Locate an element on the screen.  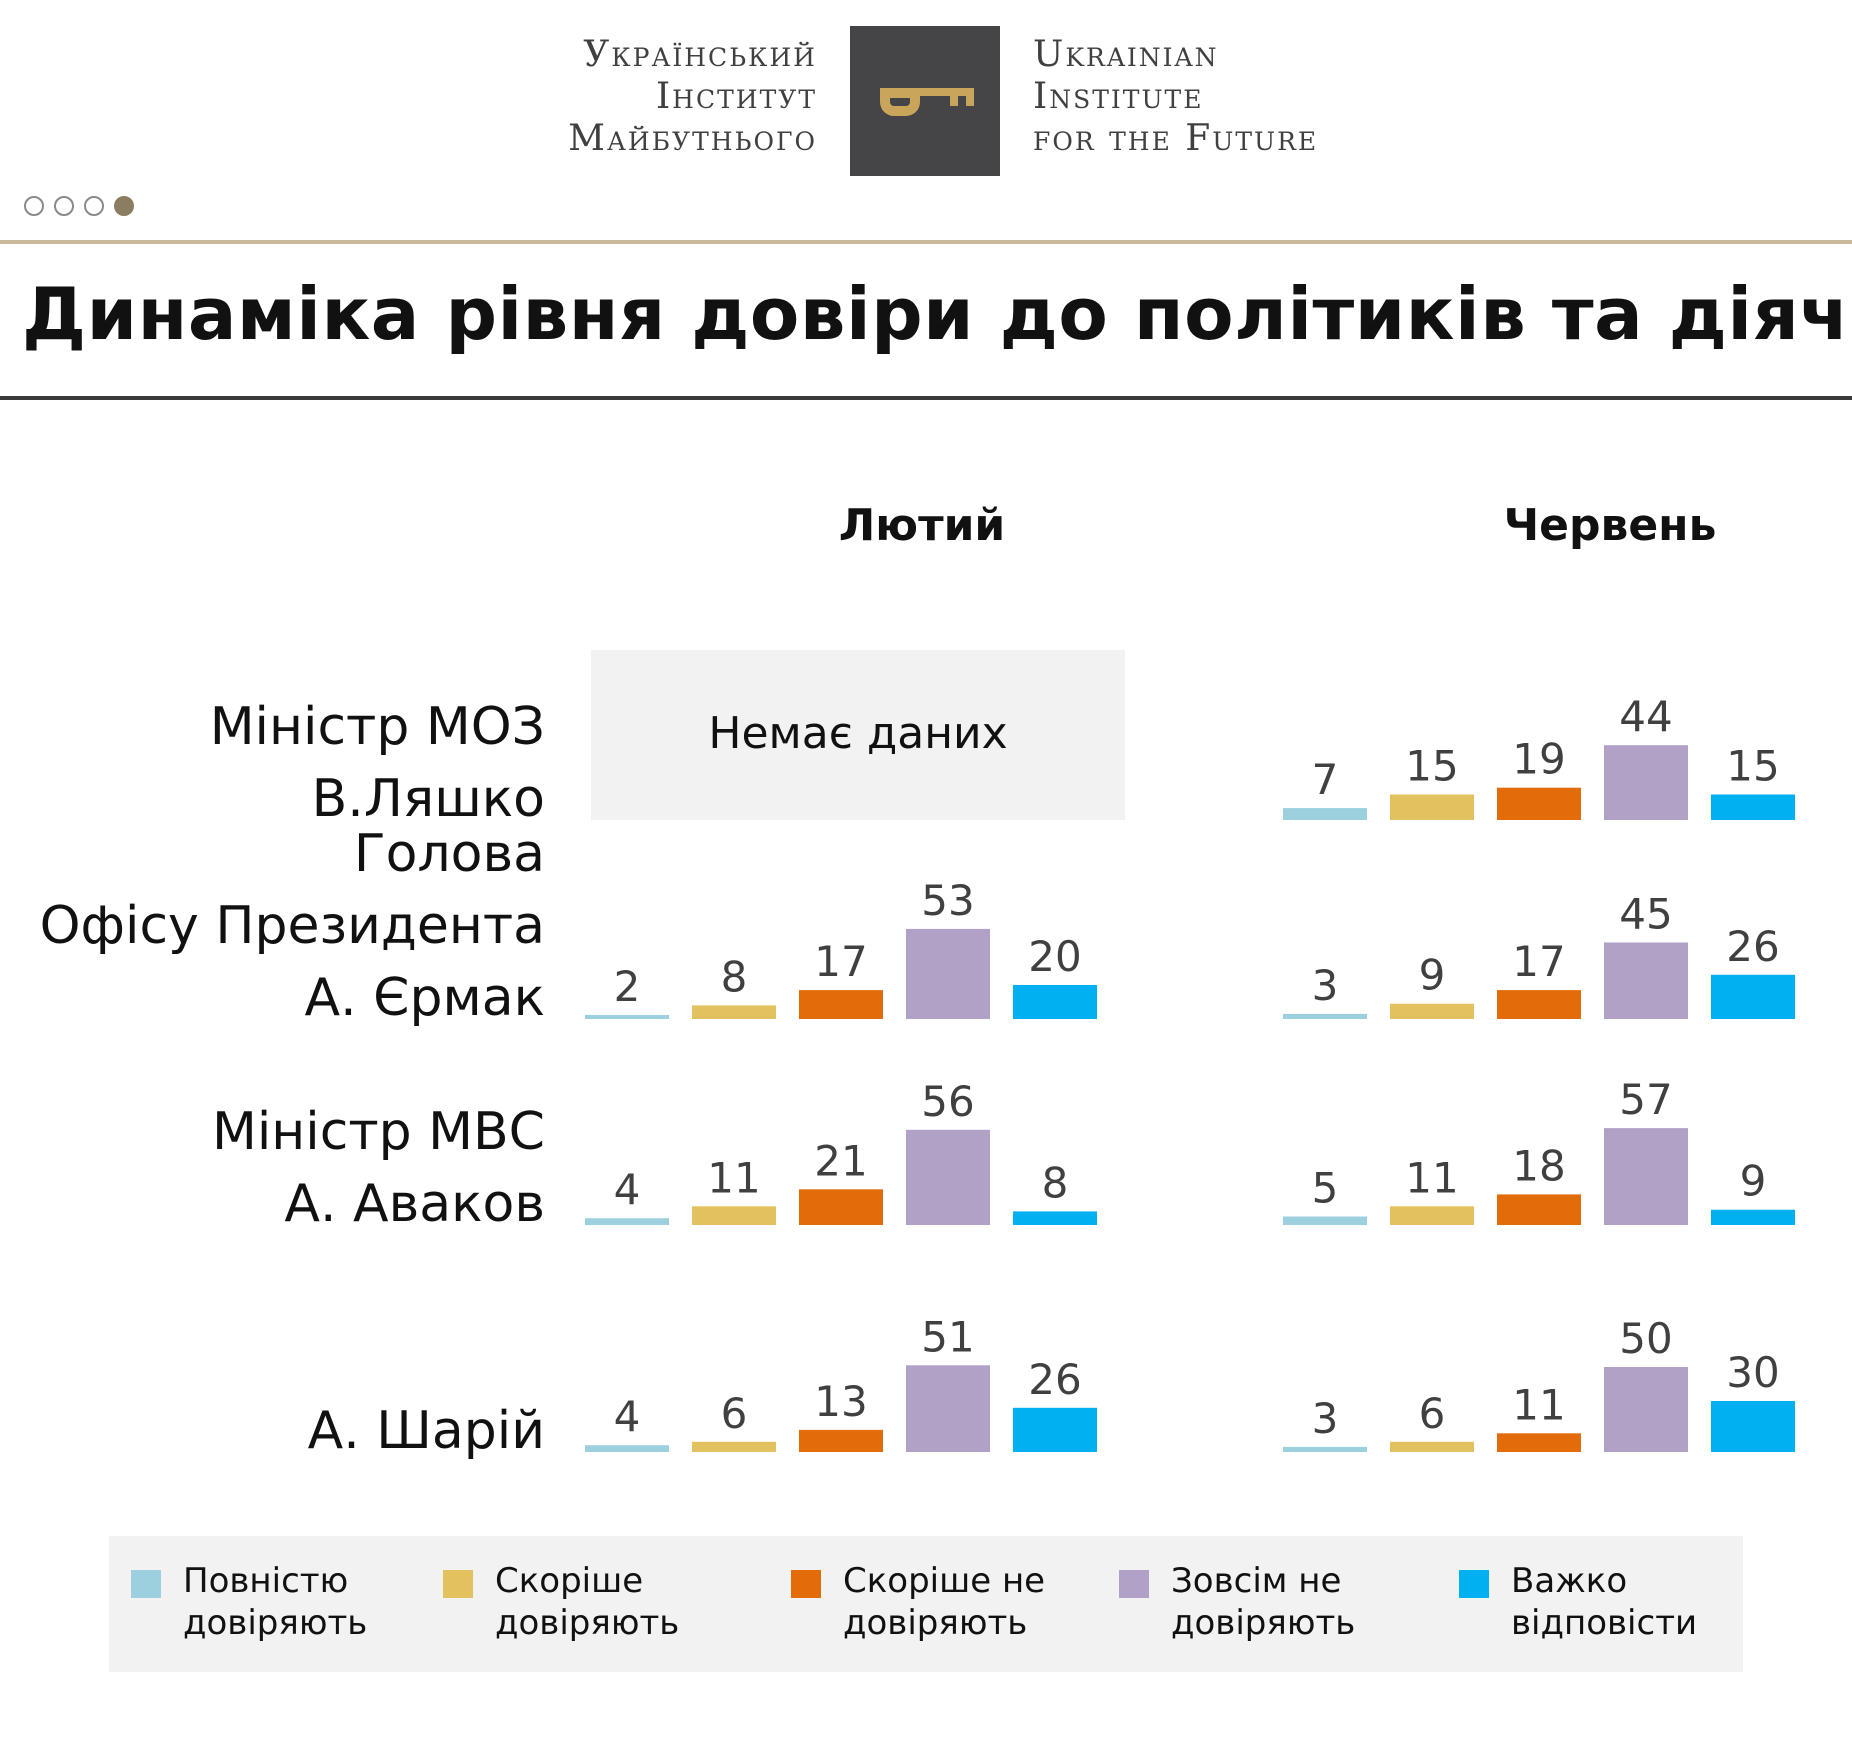
legend-label: Скоріше не довіряють is located at coordinates (944, 1602).